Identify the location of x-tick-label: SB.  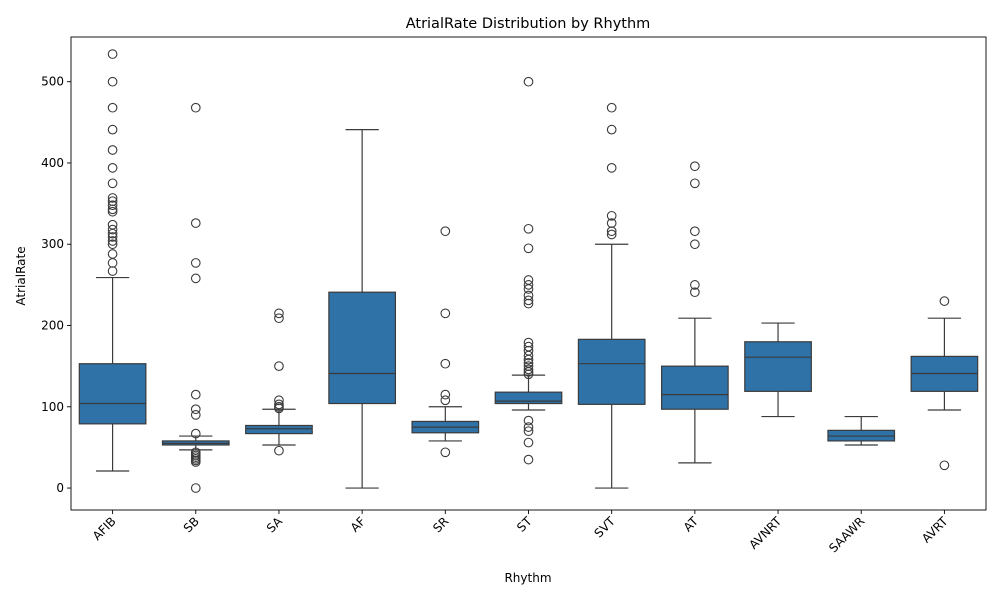
(191, 524).